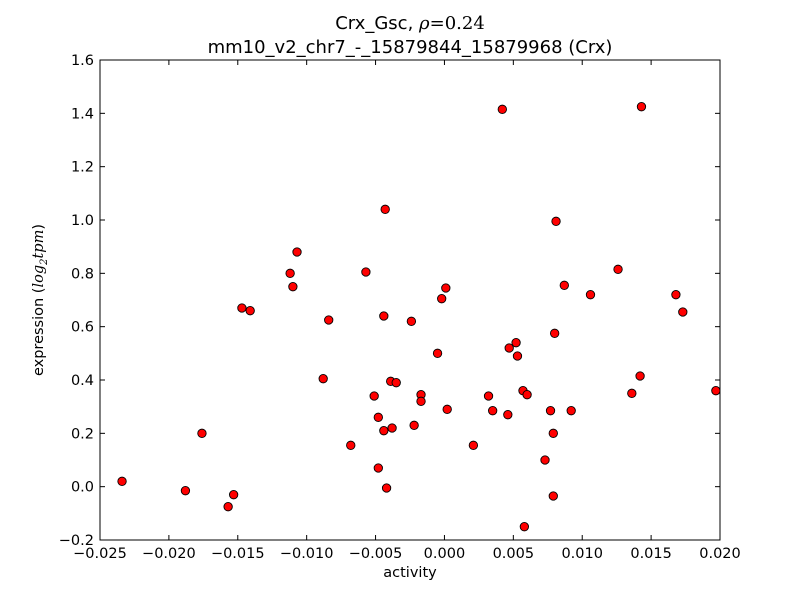 The image size is (800, 600). Describe the element at coordinates (377, 23) in the screenshot. I see `title-prefix: Crx_Gsc,` at that location.